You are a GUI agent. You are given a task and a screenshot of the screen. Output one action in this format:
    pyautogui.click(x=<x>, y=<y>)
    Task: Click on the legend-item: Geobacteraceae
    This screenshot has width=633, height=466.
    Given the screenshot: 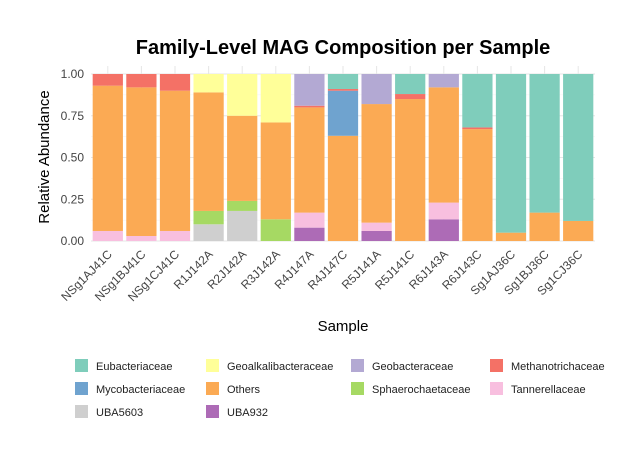 What is the action you would take?
    pyautogui.click(x=402, y=366)
    